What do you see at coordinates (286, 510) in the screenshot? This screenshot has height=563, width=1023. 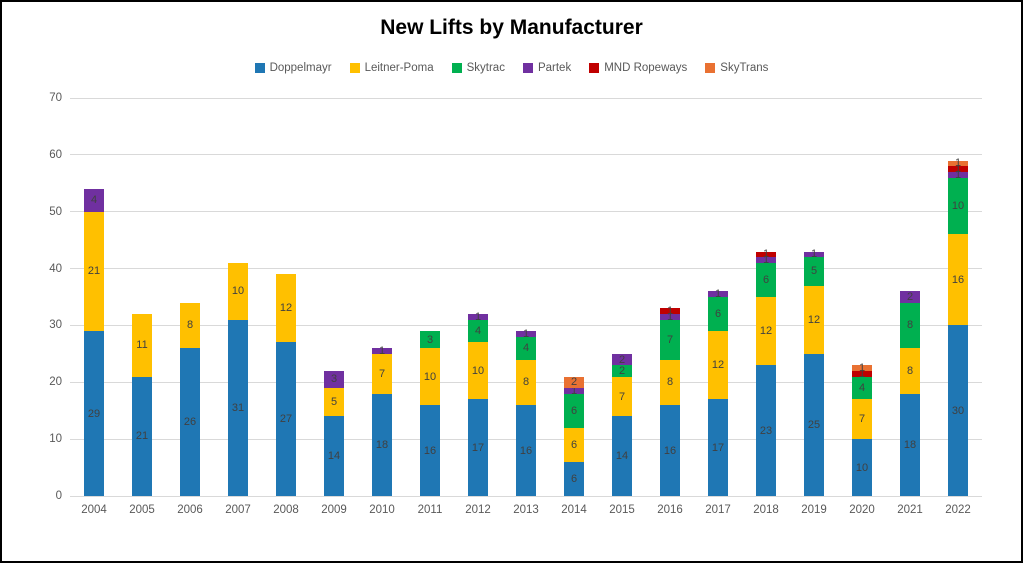 I see `x-axis-tick-label: 2008` at bounding box center [286, 510].